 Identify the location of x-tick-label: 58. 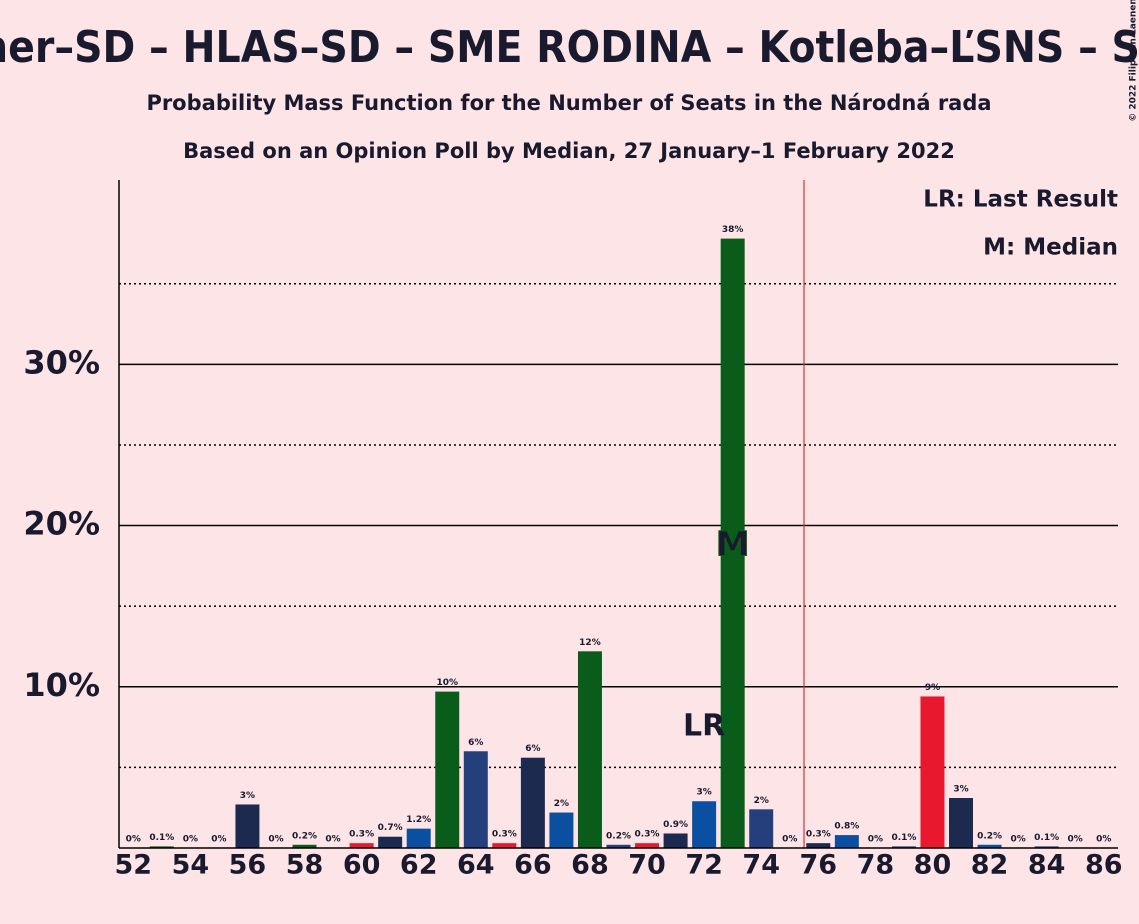
(305, 865).